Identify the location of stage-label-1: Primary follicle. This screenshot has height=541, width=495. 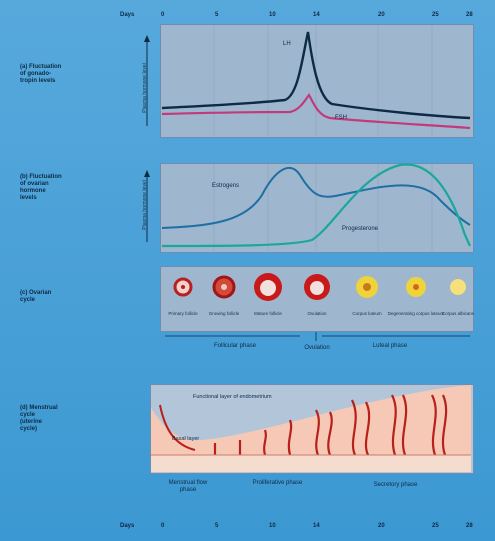
(183, 313).